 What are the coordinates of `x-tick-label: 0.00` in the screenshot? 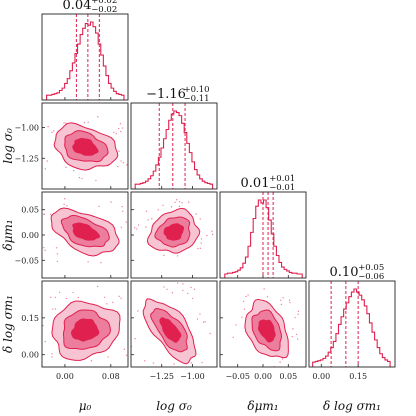 It's located at (321, 376).